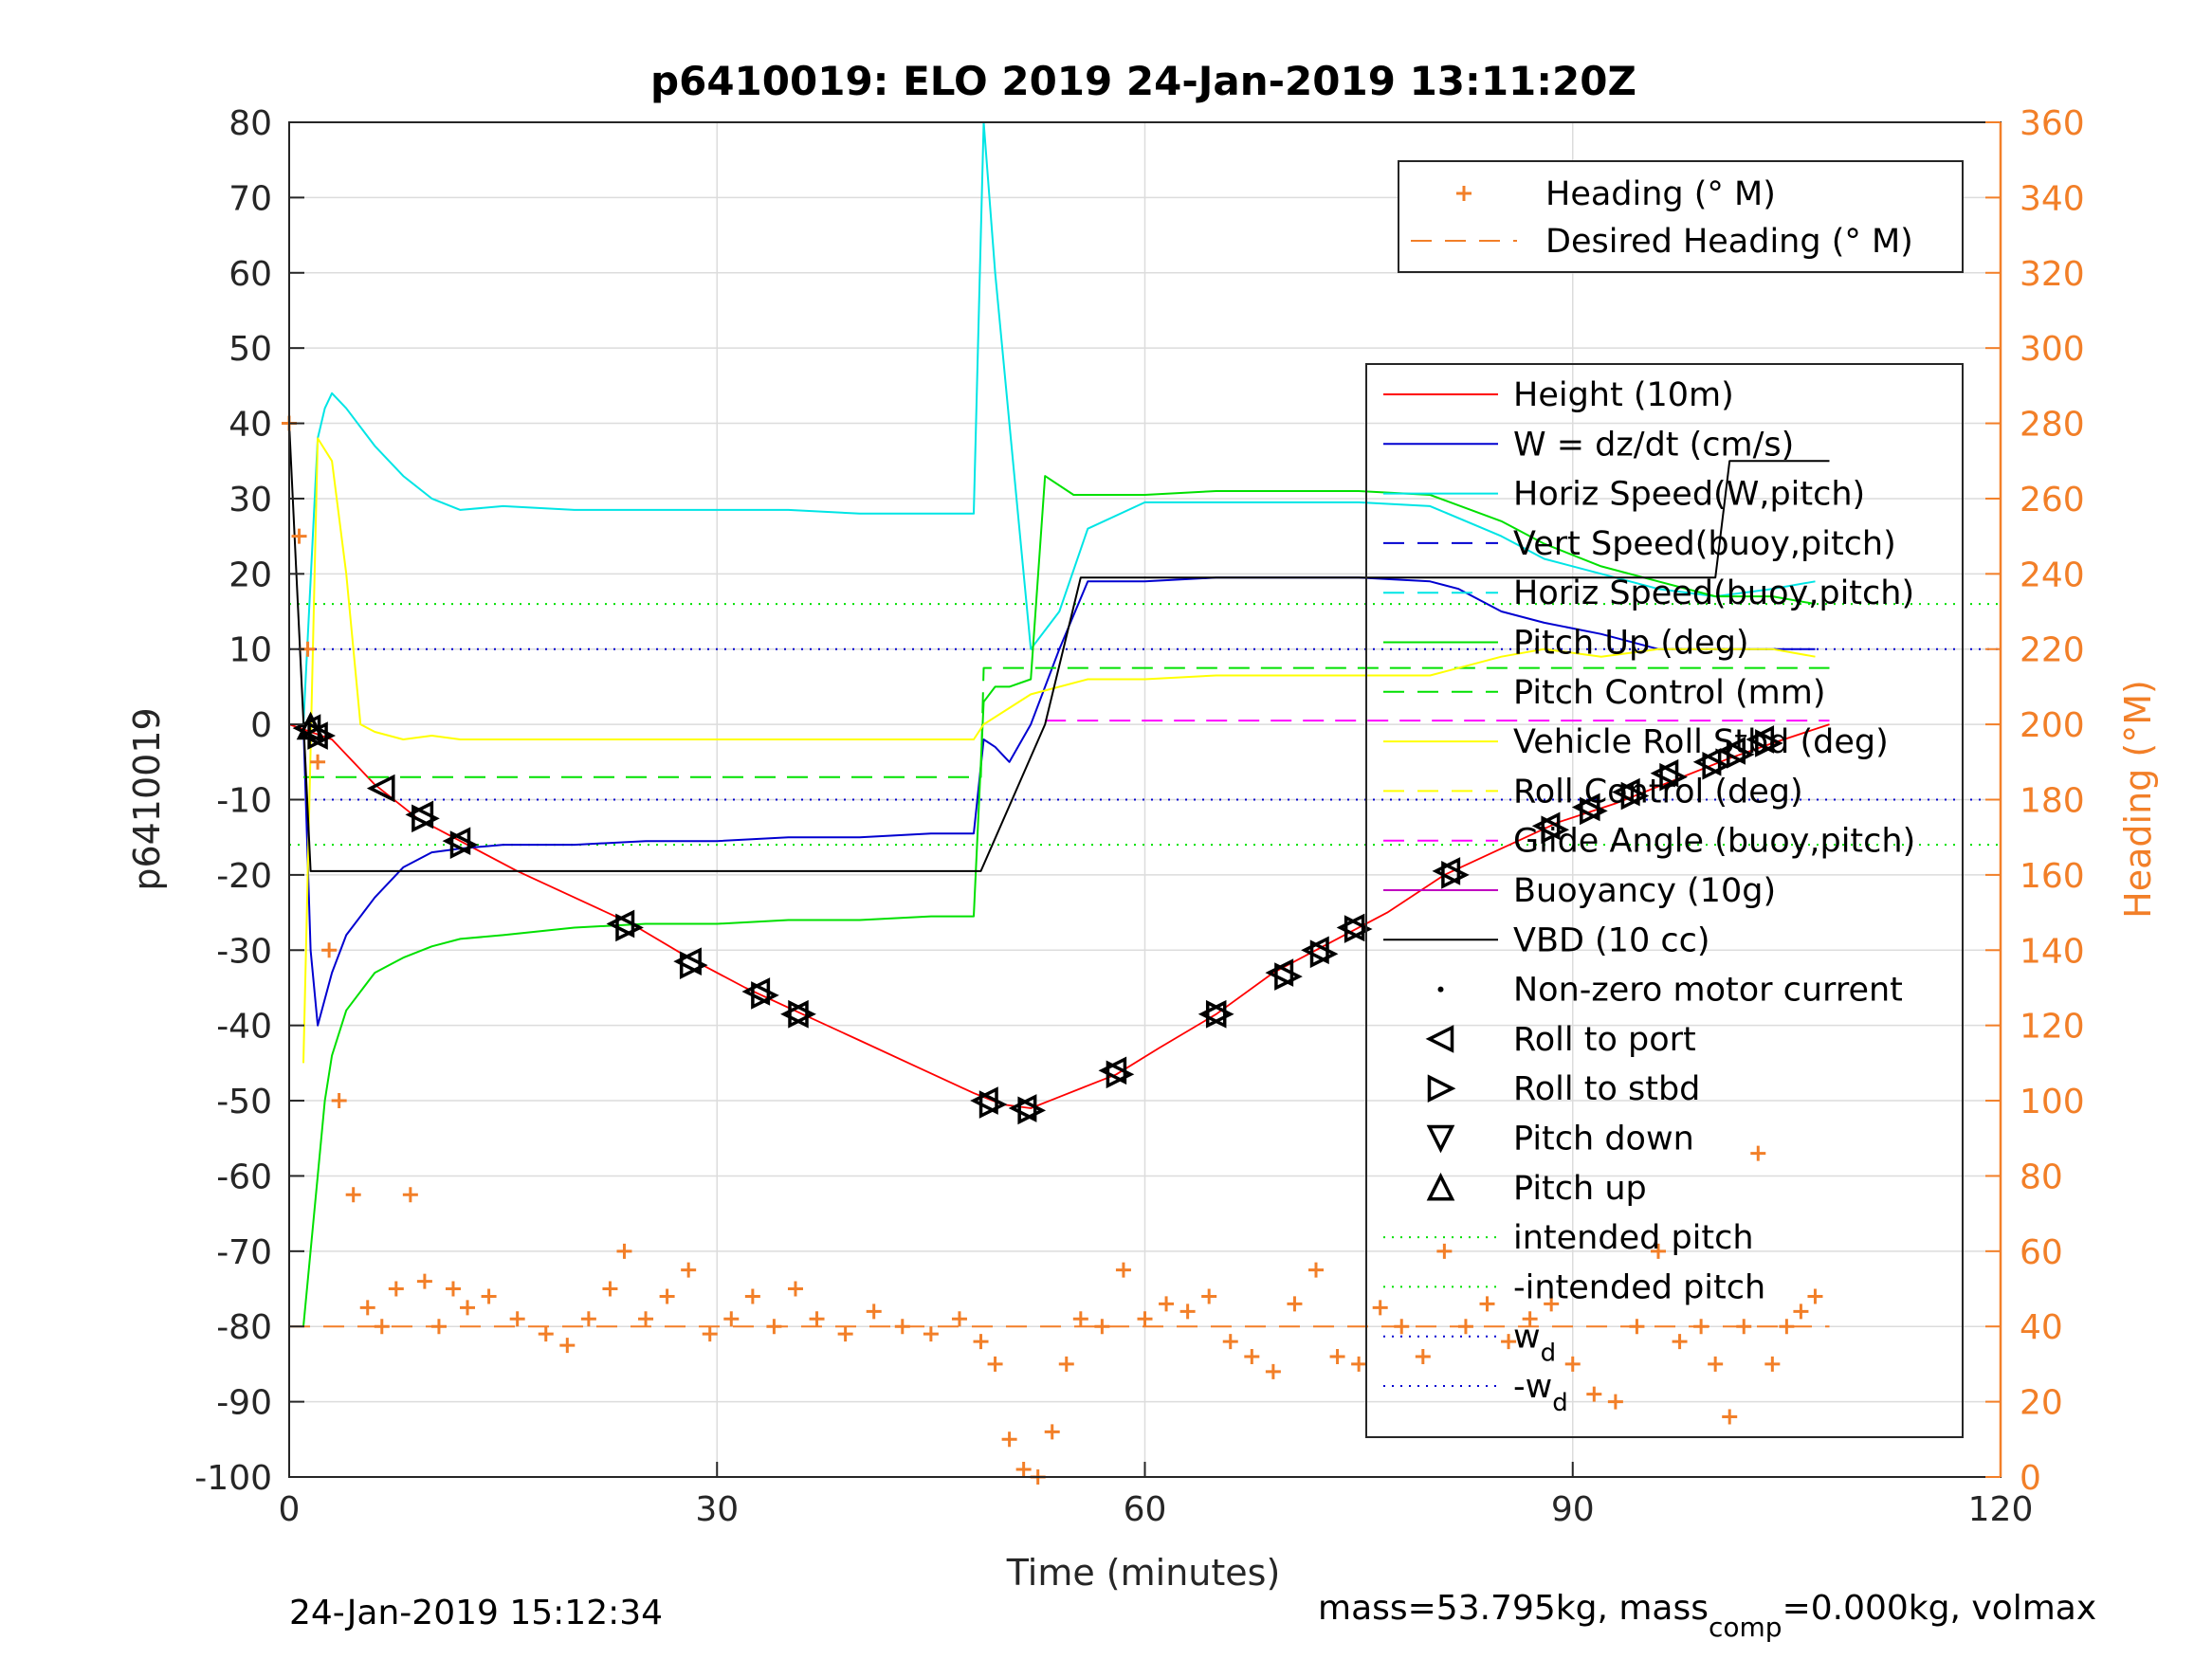 This screenshot has height=1659, width=2212. I want to click on y2-tick-label: 80, so click(2041, 1177).